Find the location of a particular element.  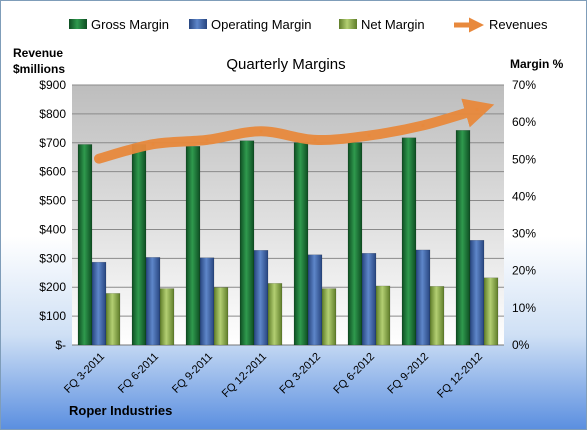

left-tick-label: $200 is located at coordinates (52, 287).